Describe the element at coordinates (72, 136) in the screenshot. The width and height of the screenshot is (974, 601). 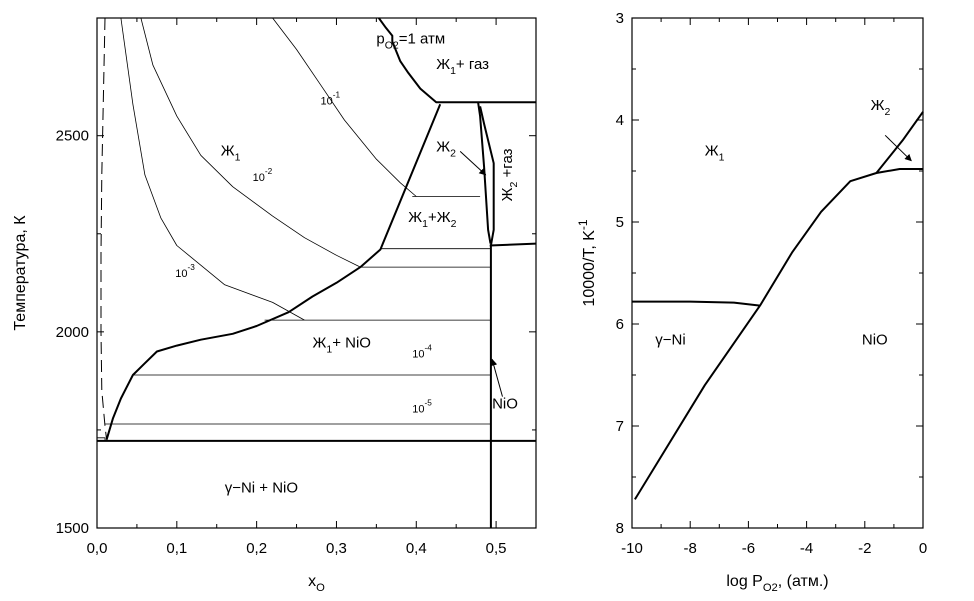
I see `y-tick-label: 2500` at that location.